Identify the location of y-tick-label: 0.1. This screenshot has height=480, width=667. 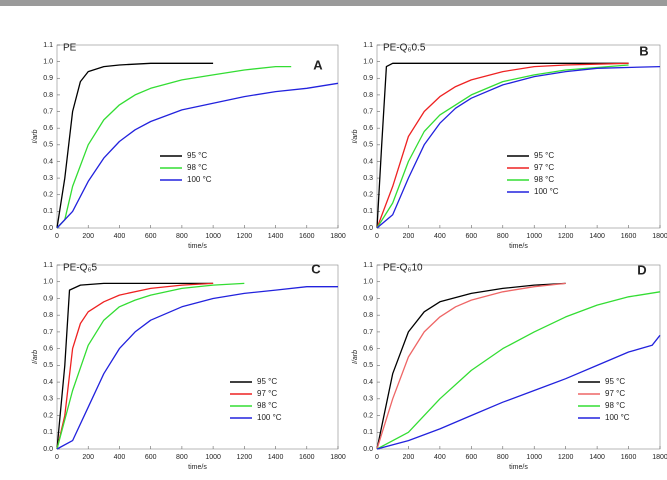
(368, 432).